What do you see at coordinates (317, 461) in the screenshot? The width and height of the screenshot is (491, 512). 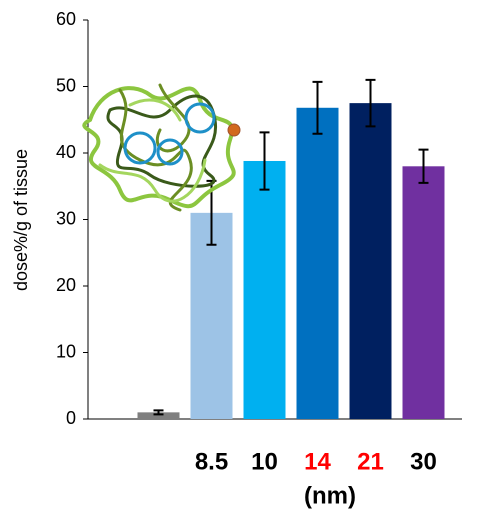 I see `x-tick-label: 14` at bounding box center [317, 461].